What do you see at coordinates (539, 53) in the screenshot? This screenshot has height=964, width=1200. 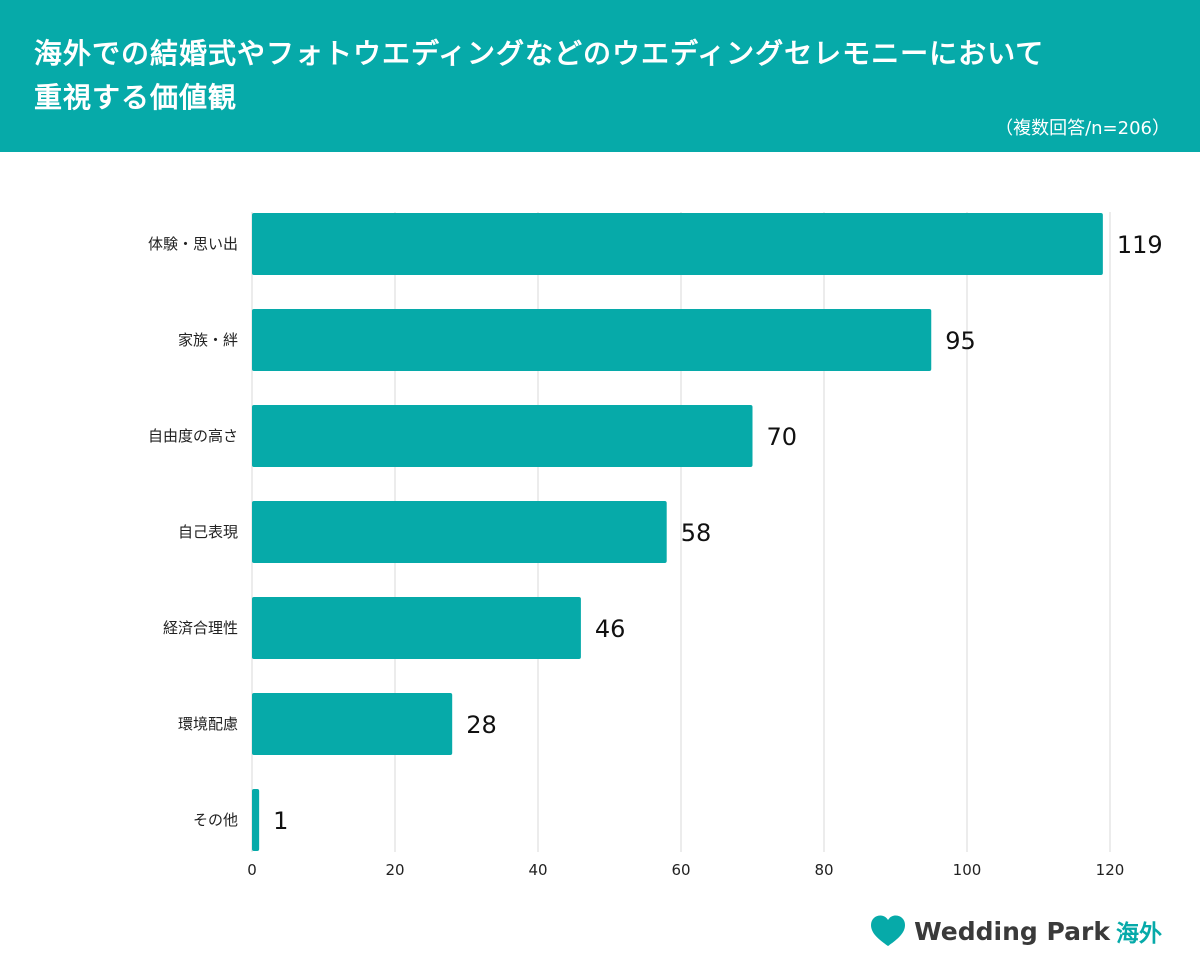 I see `chart-title-line-1: 海外での結婚式やフォトウエディングなどのウエディングセレモニーにおいて` at bounding box center [539, 53].